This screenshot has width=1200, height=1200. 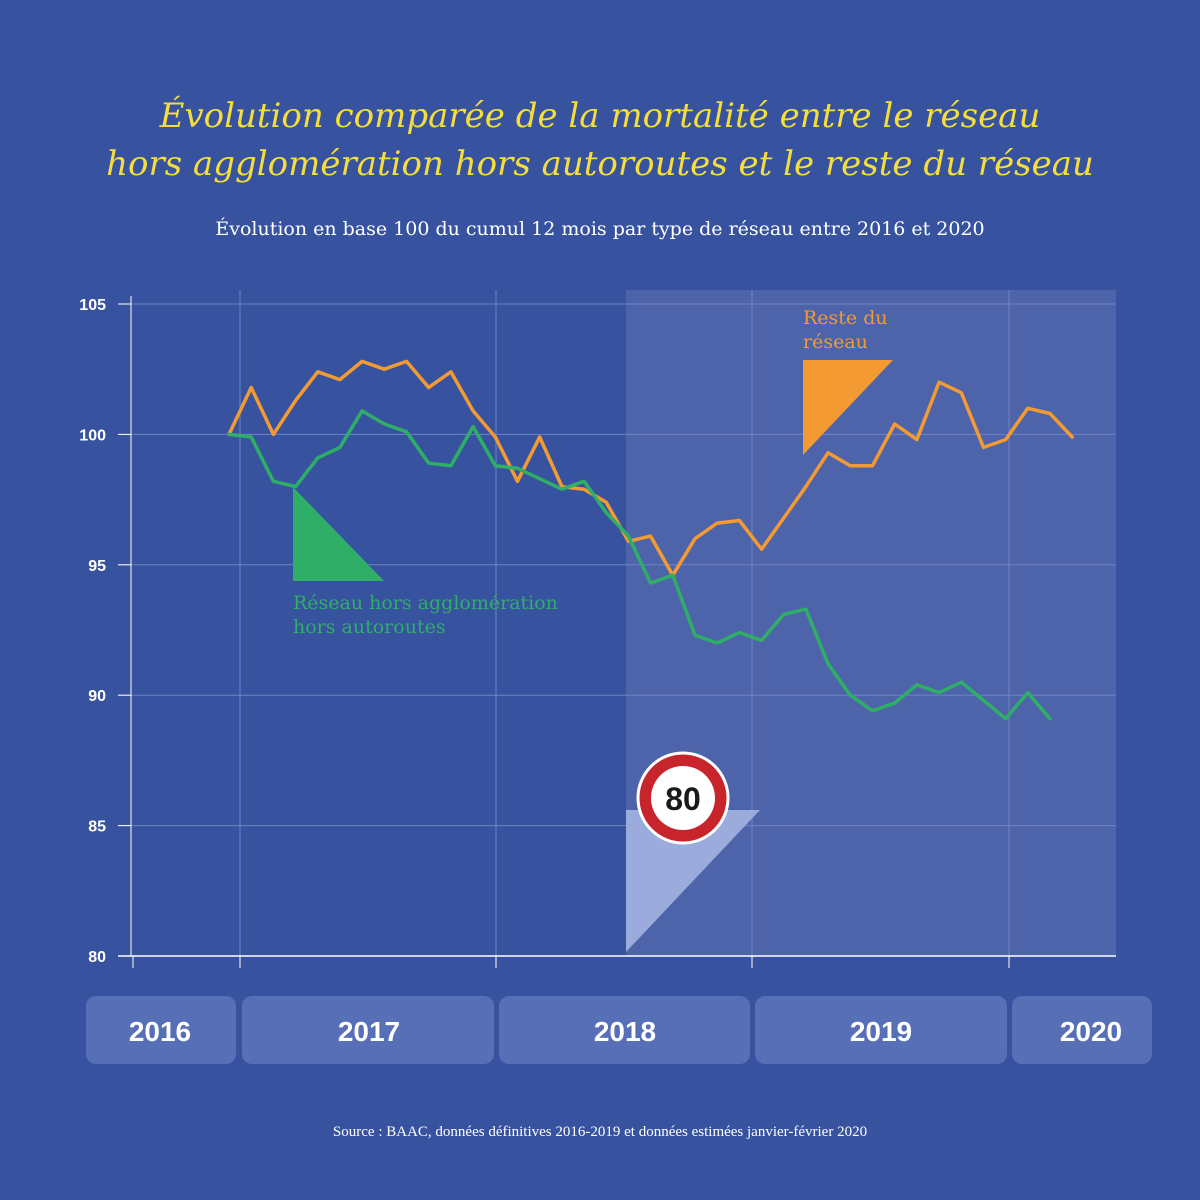 What do you see at coordinates (97, 827) in the screenshot?
I see `y-tick-label: 85` at bounding box center [97, 827].